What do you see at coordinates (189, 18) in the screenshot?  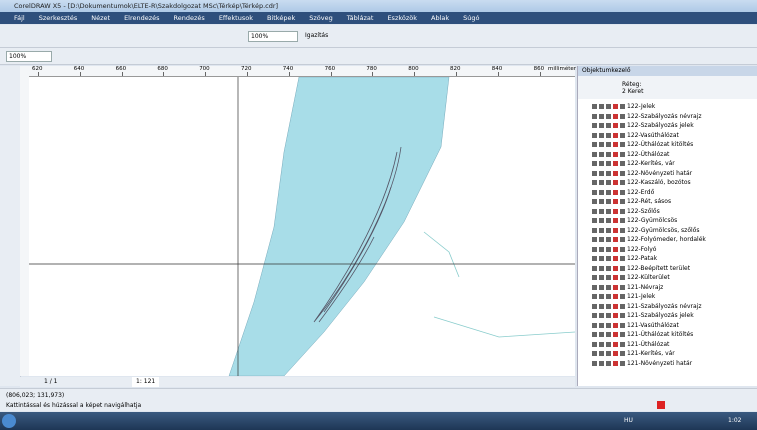 I see `menu-item: Rendezés` at bounding box center [189, 18].